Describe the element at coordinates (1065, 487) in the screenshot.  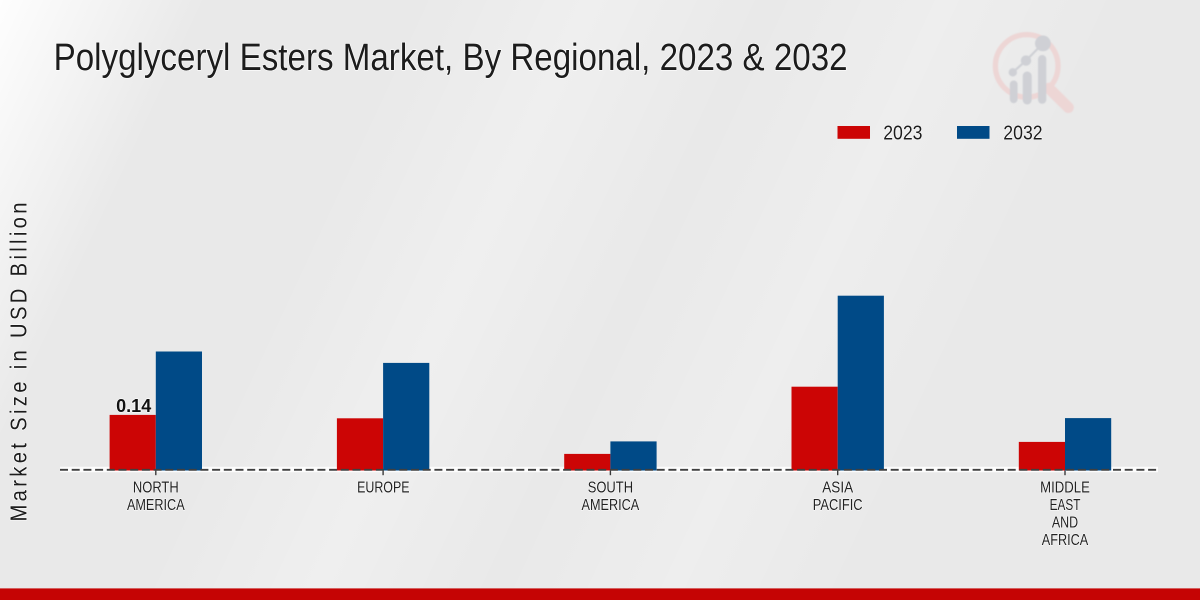
I see `svg-text: MIDDLE` at that location.